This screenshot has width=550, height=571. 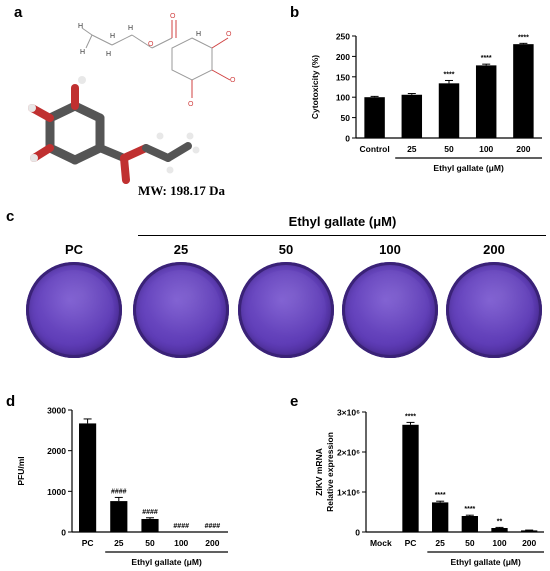 What do you see at coordinates (346, 118) in the screenshot?
I see `y-tick-label: 50` at bounding box center [346, 118].